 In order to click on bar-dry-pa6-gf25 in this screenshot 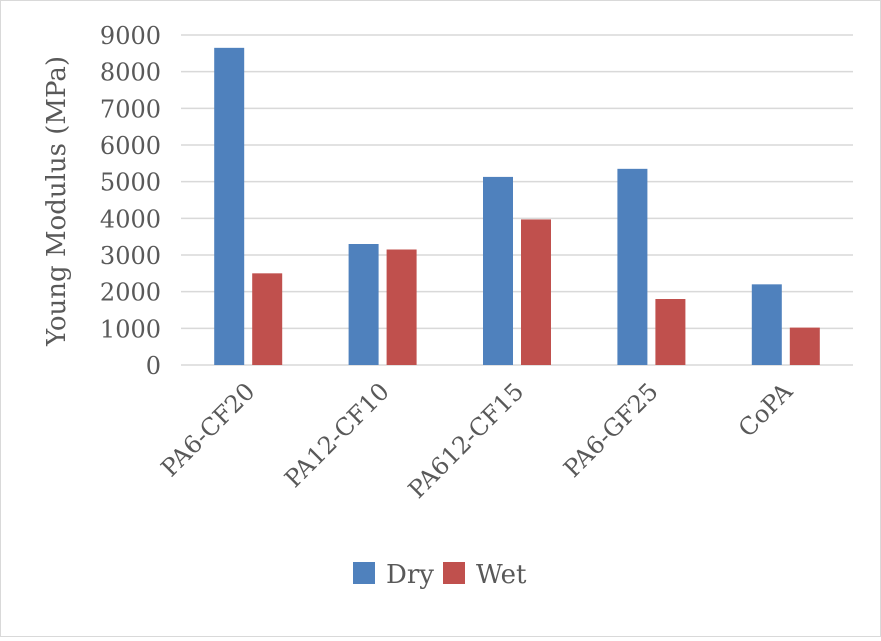, I will do `click(632, 266)`.